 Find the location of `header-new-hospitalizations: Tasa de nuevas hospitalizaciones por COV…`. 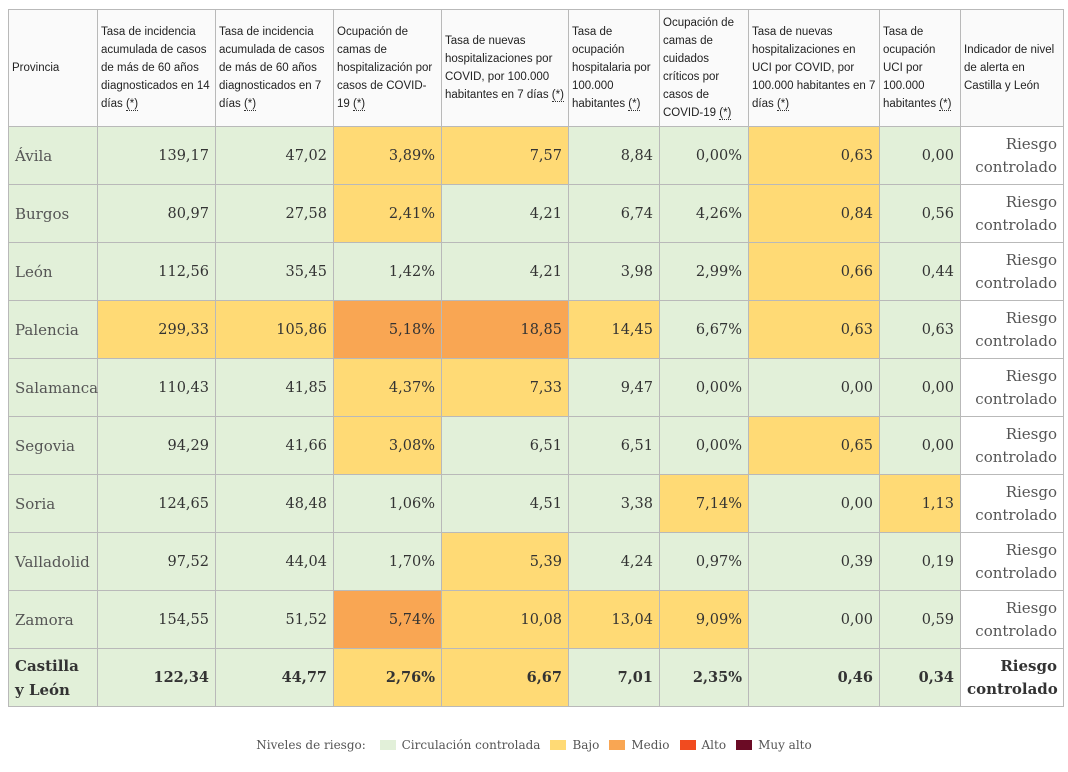

header-new-hospitalizations: Tasa de nuevas hospitalizaciones por COV… is located at coordinates (505, 68).